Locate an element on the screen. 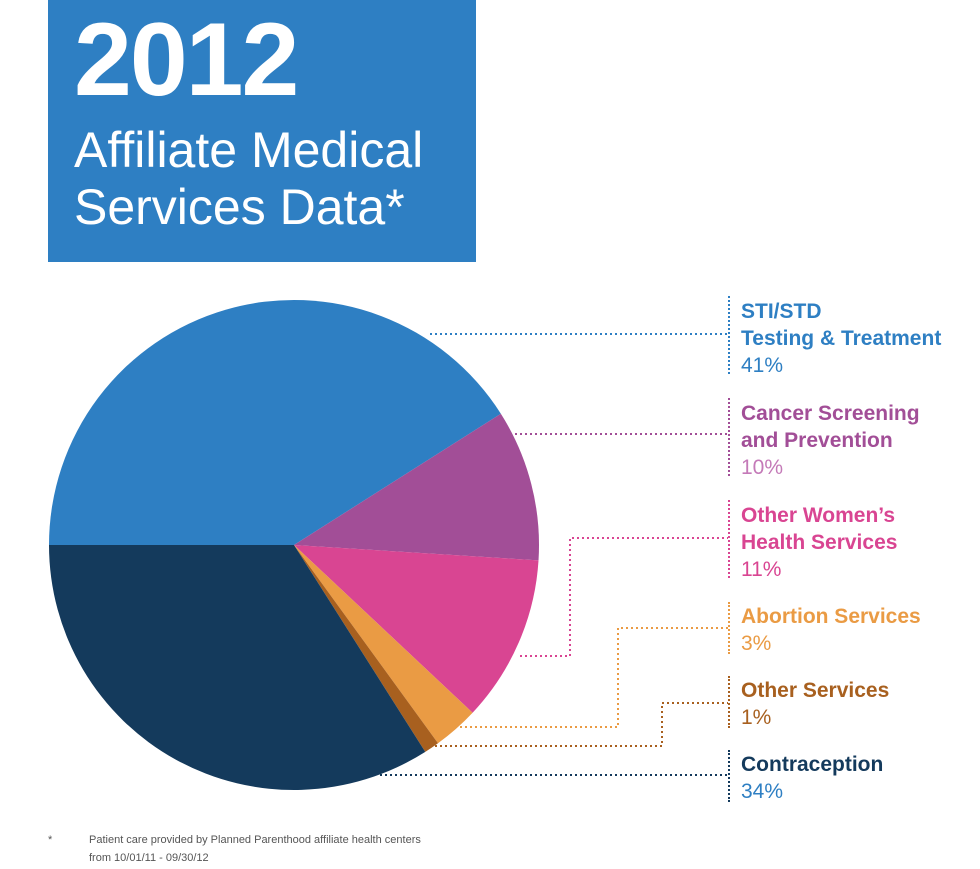 The height and width of the screenshot is (869, 980). legend-label: STI/STD Testing & Treatment is located at coordinates (841, 325).